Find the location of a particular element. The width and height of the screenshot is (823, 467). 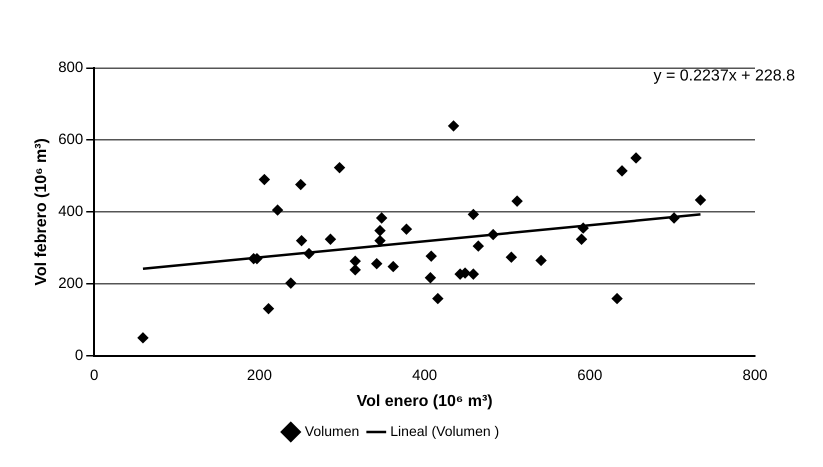

x-axis-title: Vol enero (10⁶ m³) is located at coordinates (424, 401).